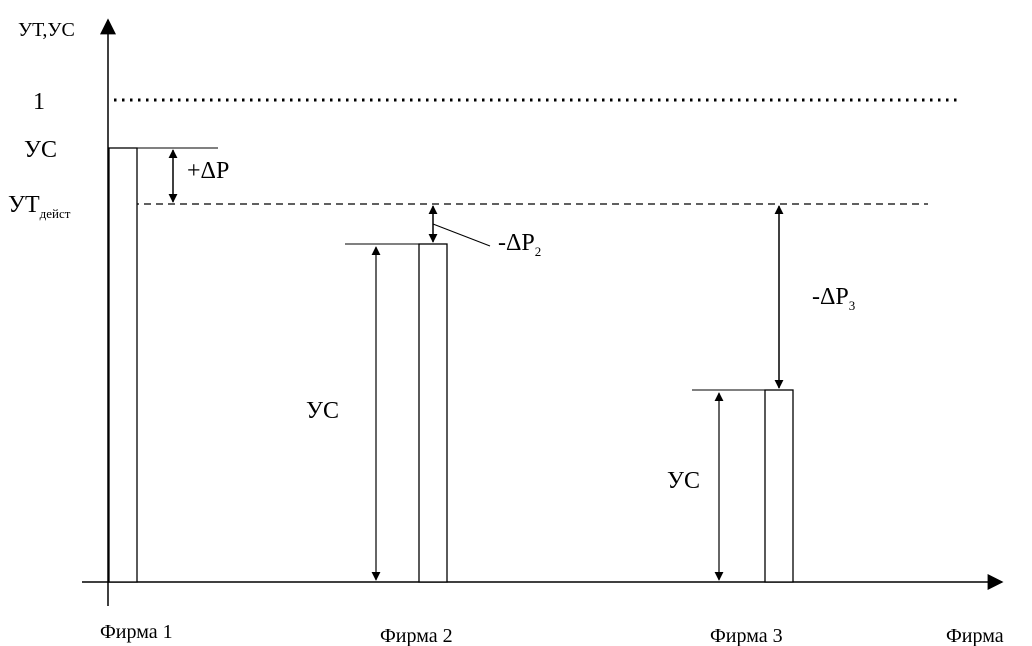 The height and width of the screenshot is (646, 1032). What do you see at coordinates (123, 365) in the screenshot?
I see `firm1-bar` at bounding box center [123, 365].